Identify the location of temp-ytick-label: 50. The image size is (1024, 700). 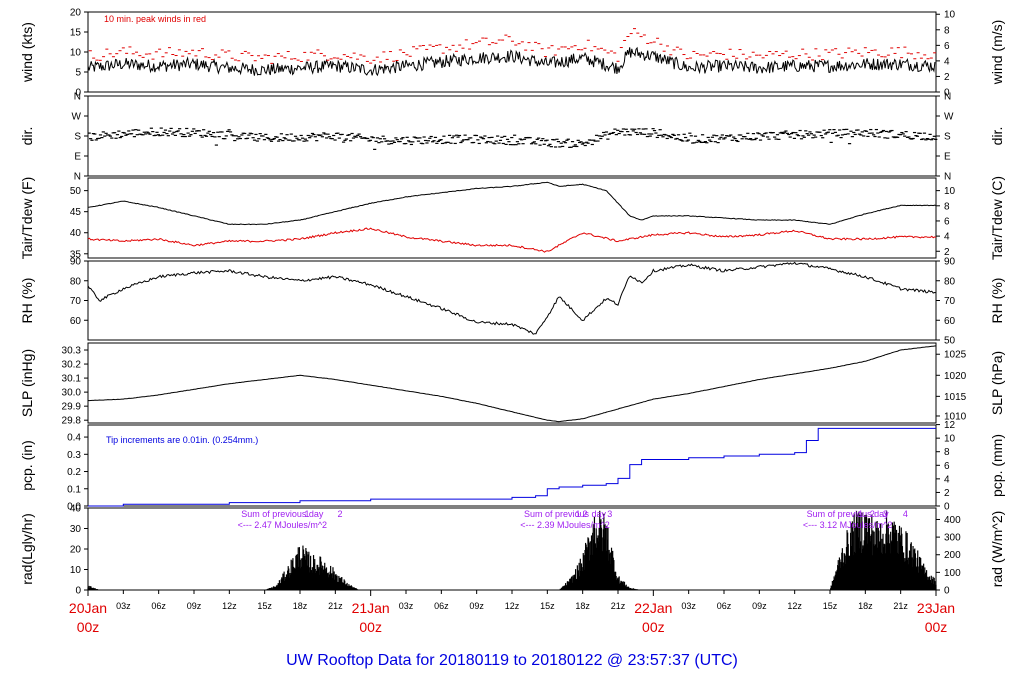
(76, 191).